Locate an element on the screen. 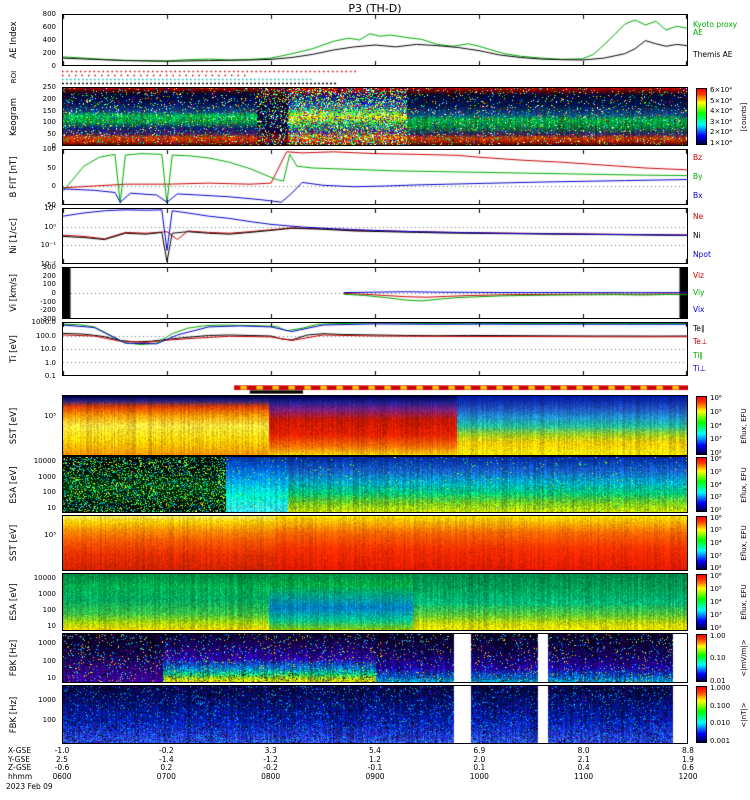  sst-i-canvas is located at coordinates (375, 543).